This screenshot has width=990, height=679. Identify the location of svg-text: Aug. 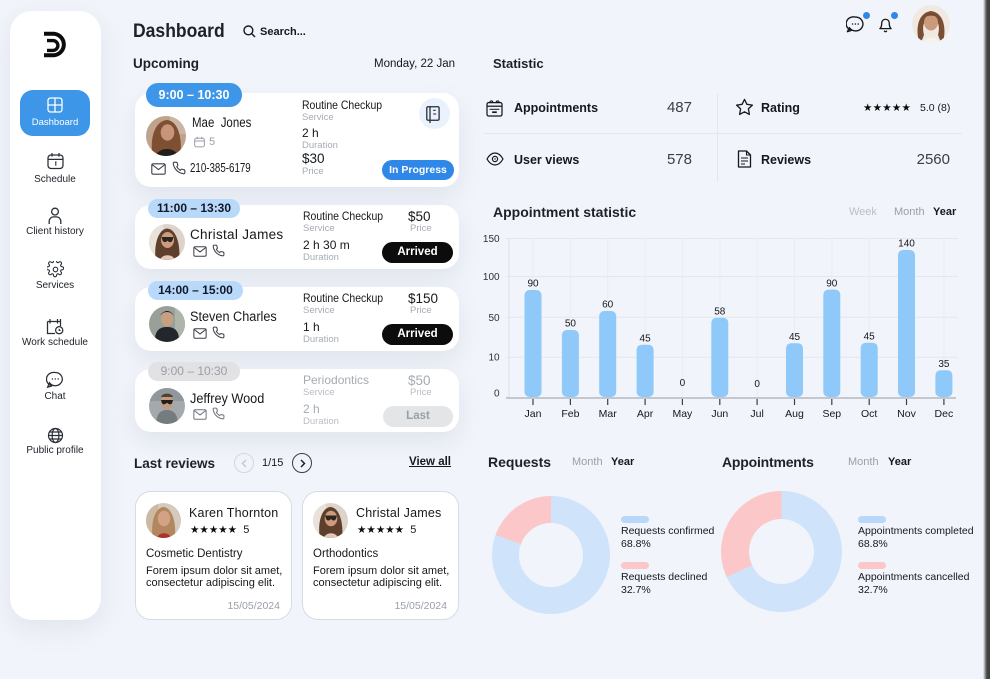
(794, 414).